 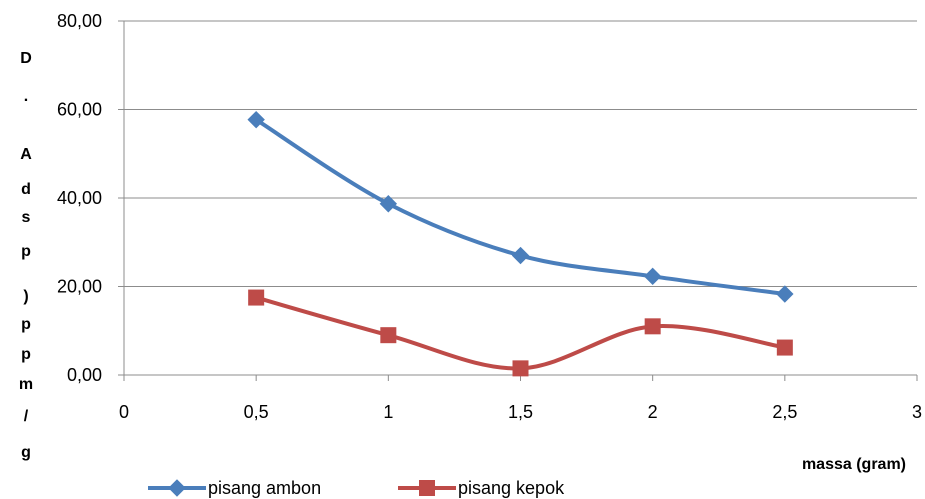 What do you see at coordinates (26, 217) in the screenshot?
I see `y-axis-label-char: s` at bounding box center [26, 217].